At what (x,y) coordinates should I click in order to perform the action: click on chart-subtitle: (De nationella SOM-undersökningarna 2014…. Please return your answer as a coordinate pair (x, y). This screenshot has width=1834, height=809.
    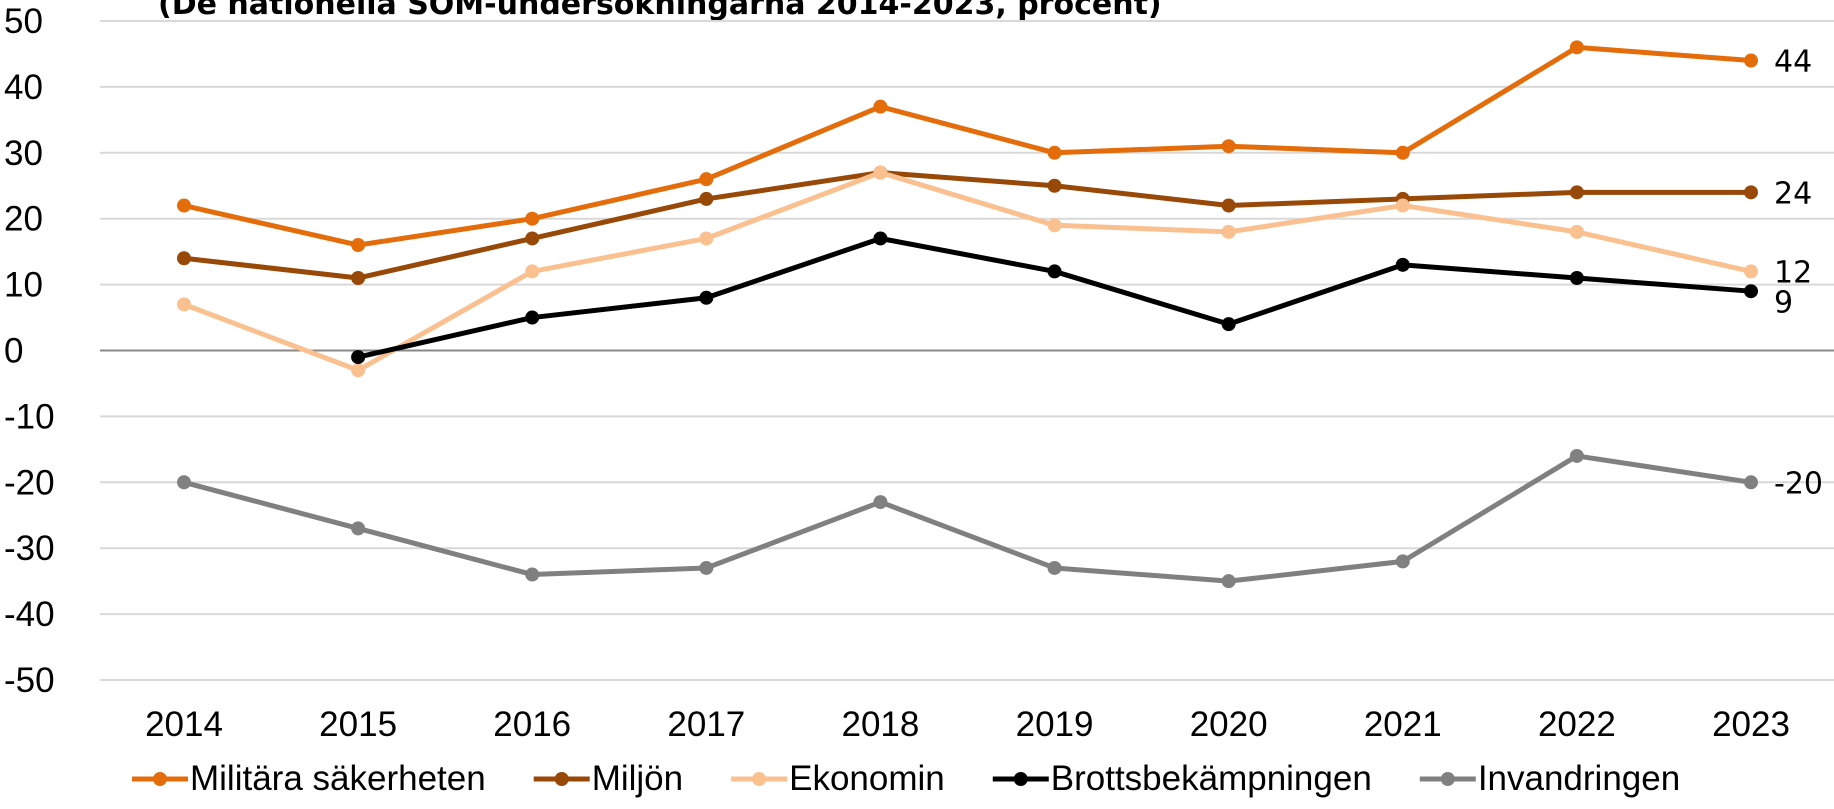
    Looking at the image, I should click on (660, 11).